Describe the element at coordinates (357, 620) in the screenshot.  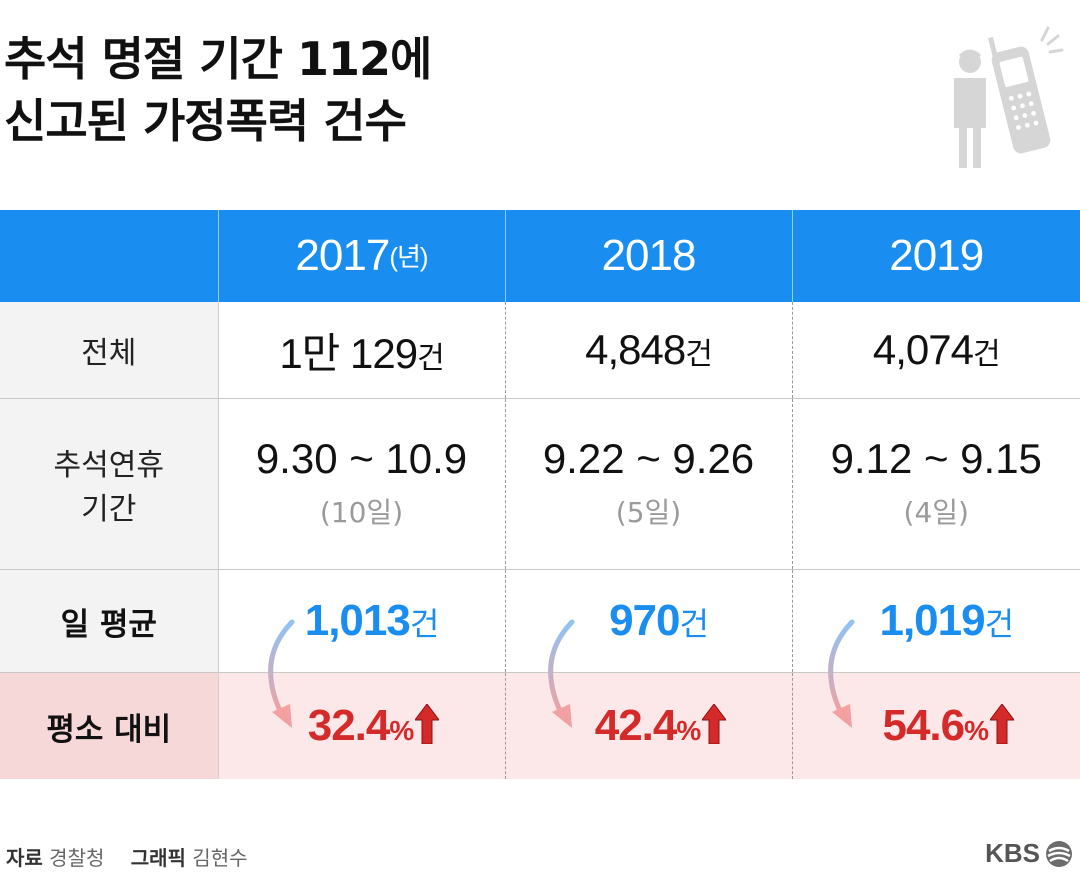
I see `avg-value: 1,013` at that location.